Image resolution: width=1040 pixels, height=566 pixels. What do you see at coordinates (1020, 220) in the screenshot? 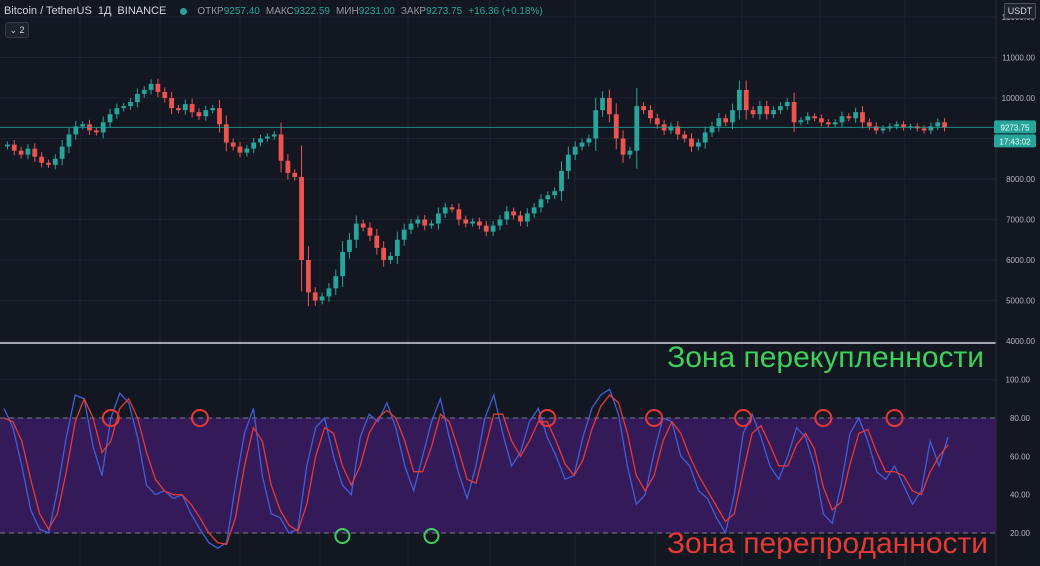
I see `price-tick-label: 7000.00` at bounding box center [1020, 220].